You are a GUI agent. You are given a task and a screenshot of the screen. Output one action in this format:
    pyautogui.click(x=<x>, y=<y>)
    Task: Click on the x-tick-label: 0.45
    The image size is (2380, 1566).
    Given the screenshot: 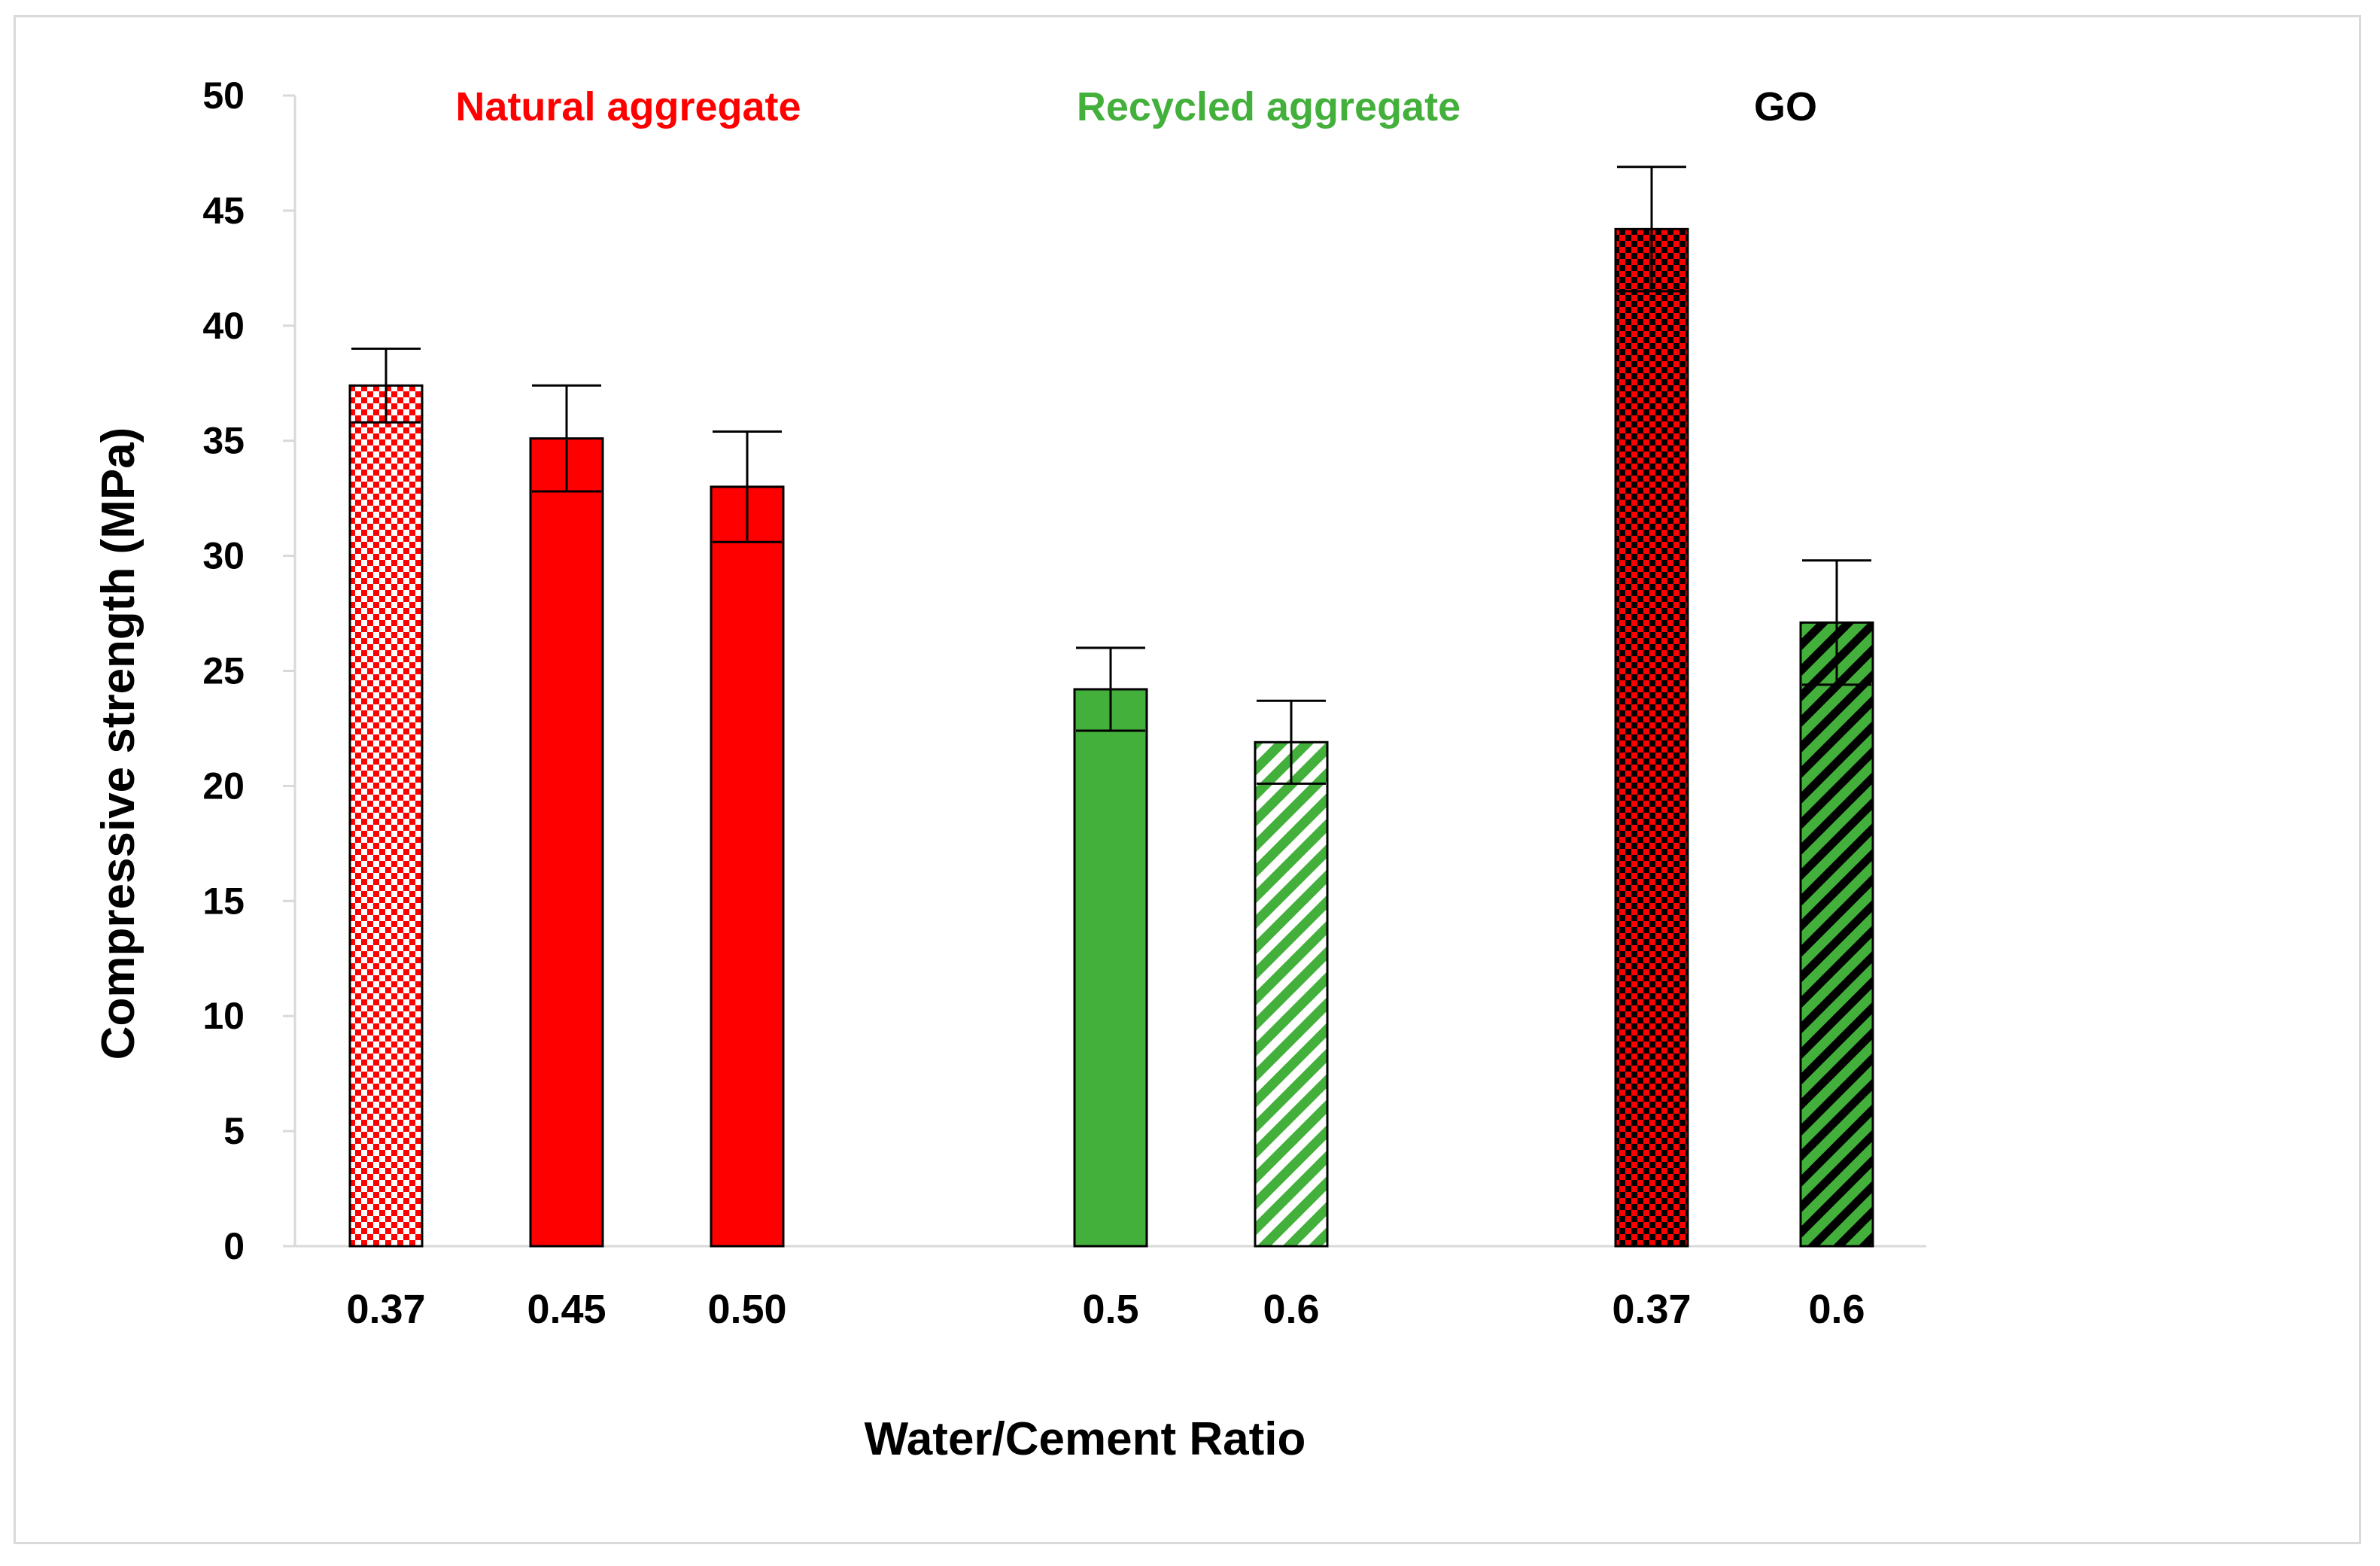 What is the action you would take?
    pyautogui.click(x=566, y=1309)
    